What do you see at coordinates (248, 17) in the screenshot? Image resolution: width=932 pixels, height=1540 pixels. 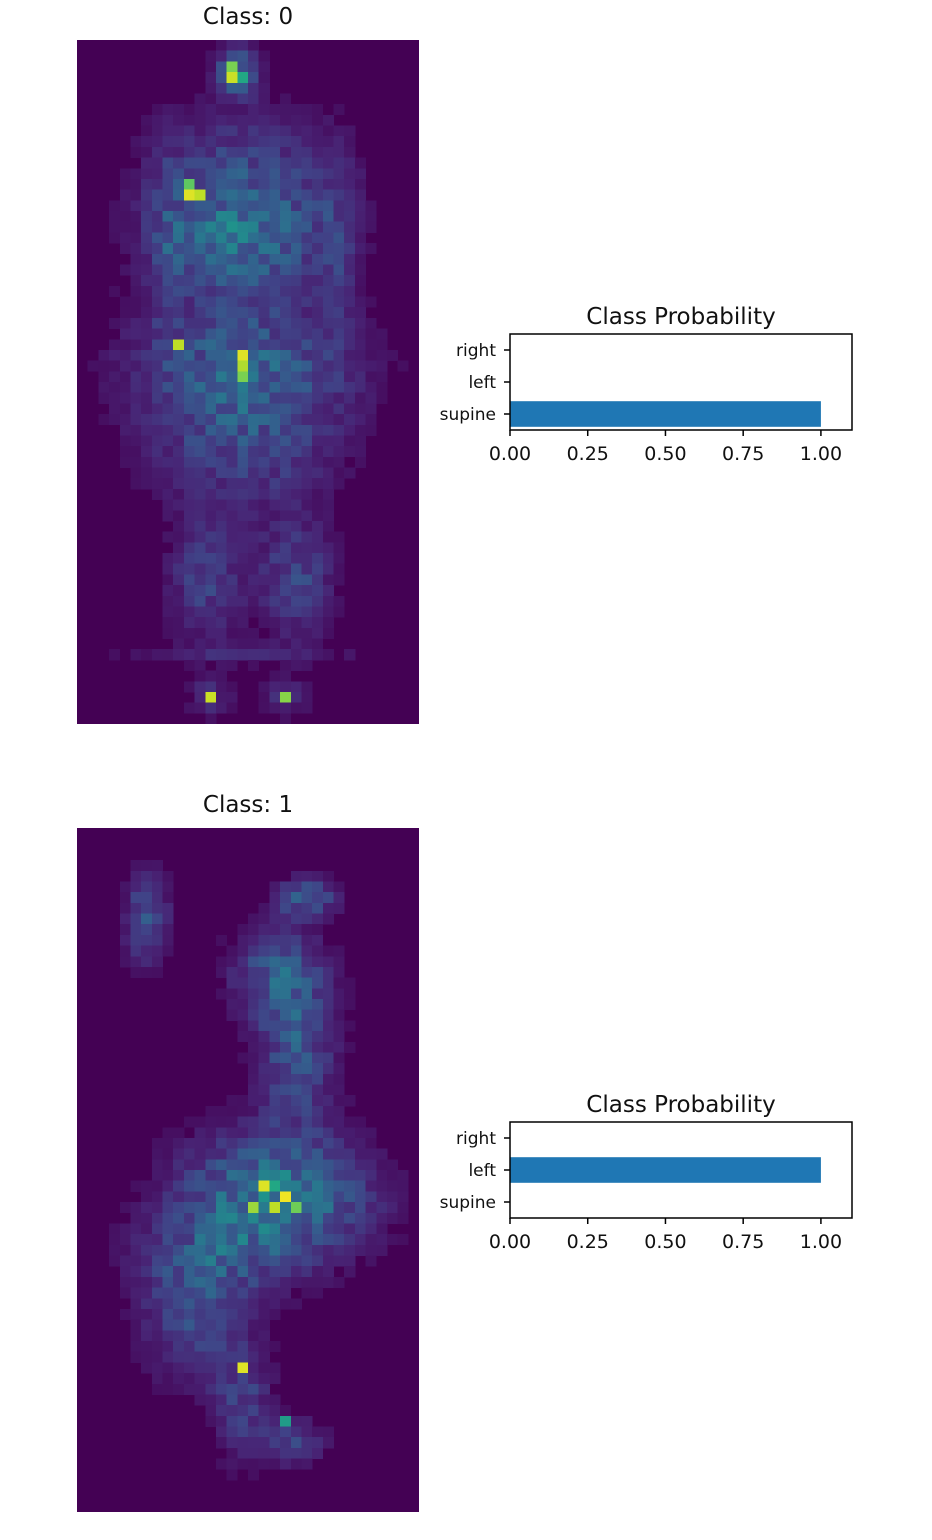 I see `image-title-0: Class: 0` at bounding box center [248, 17].